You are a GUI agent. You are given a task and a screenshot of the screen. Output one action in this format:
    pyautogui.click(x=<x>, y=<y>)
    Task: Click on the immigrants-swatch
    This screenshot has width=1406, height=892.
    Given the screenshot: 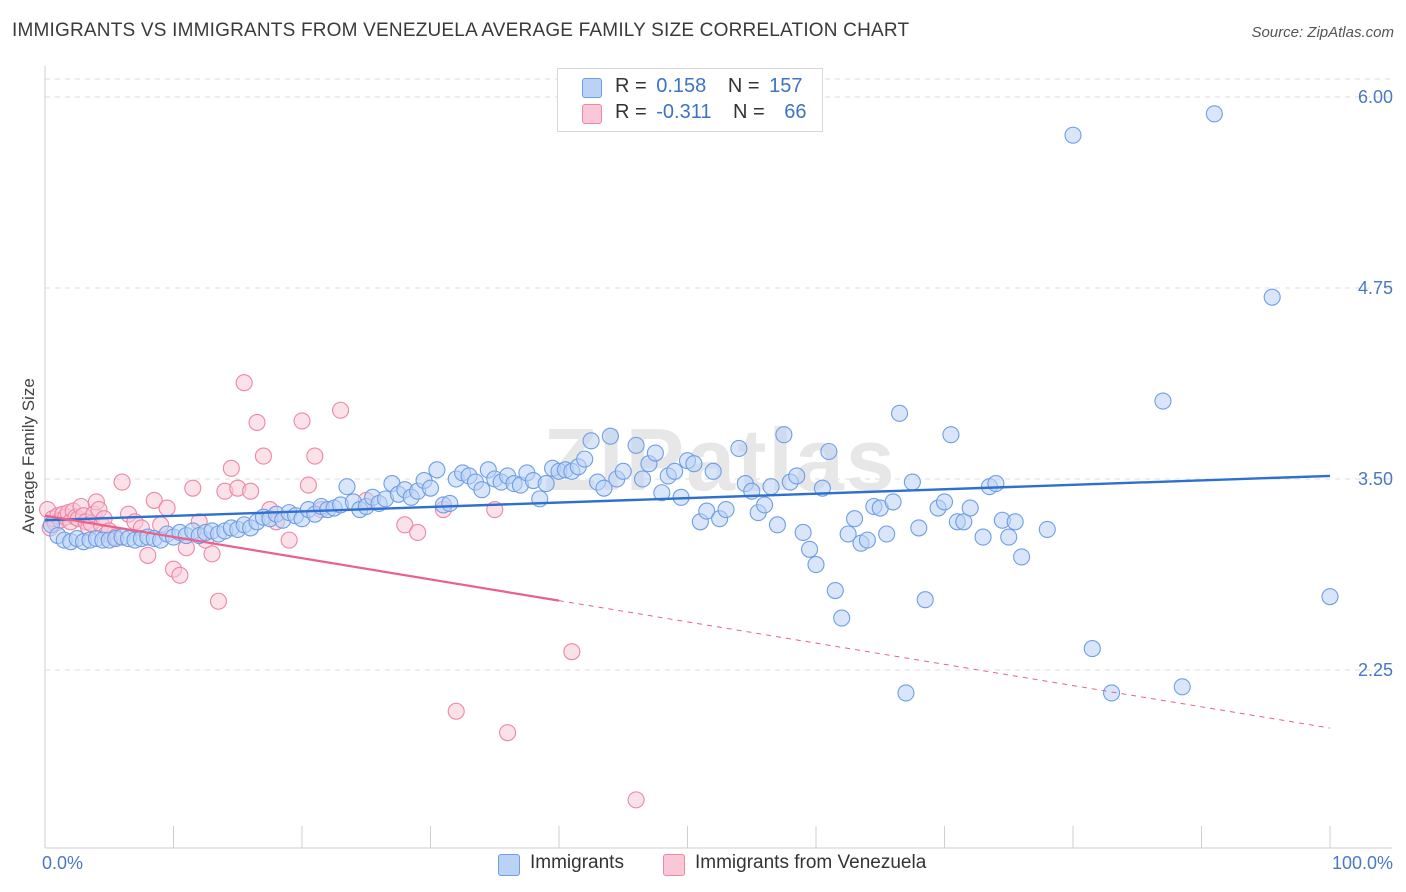 What is the action you would take?
    pyautogui.click(x=592, y=88)
    